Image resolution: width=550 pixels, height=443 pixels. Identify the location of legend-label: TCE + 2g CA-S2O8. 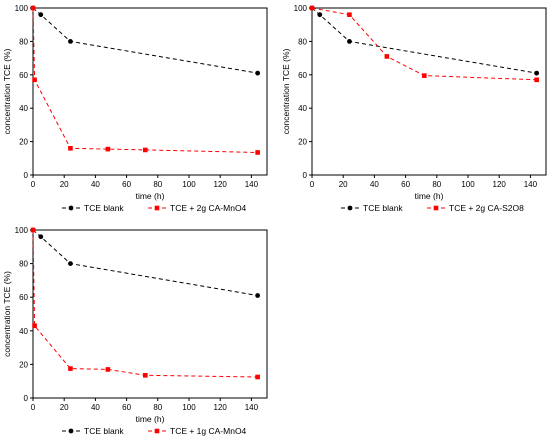
(486, 208).